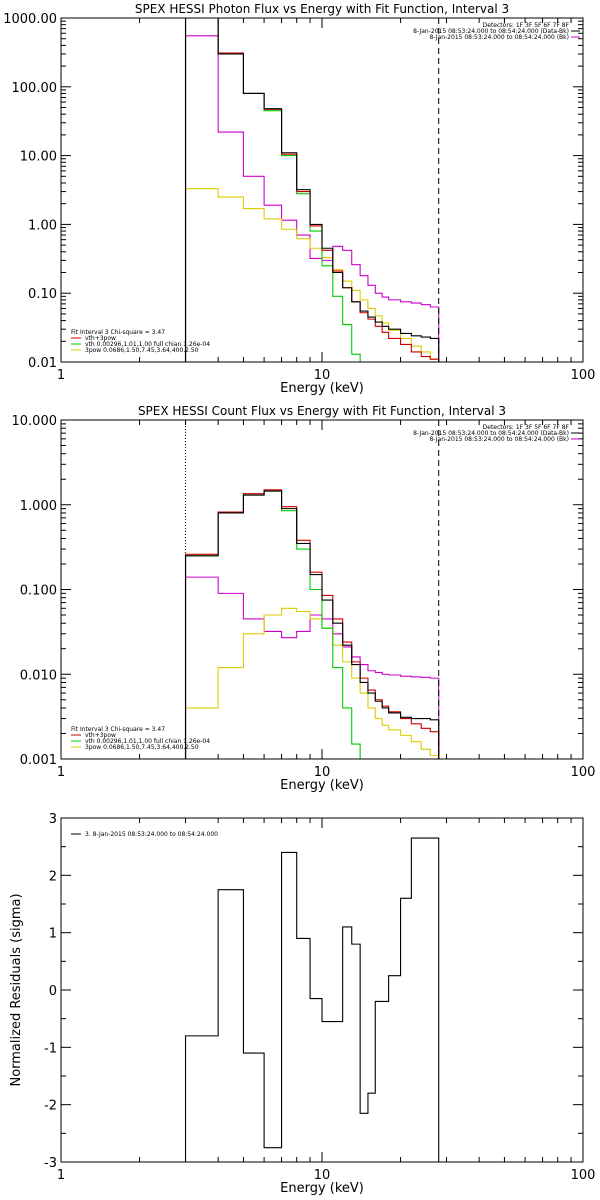 The width and height of the screenshot is (600, 1200). Describe the element at coordinates (53, 934) in the screenshot. I see `y-tick-label: 1` at that location.